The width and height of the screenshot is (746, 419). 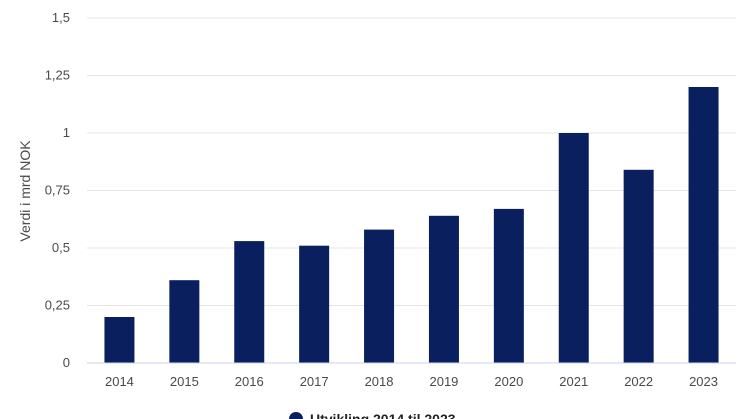 I want to click on x-tick-label: 2021, so click(x=573, y=381).